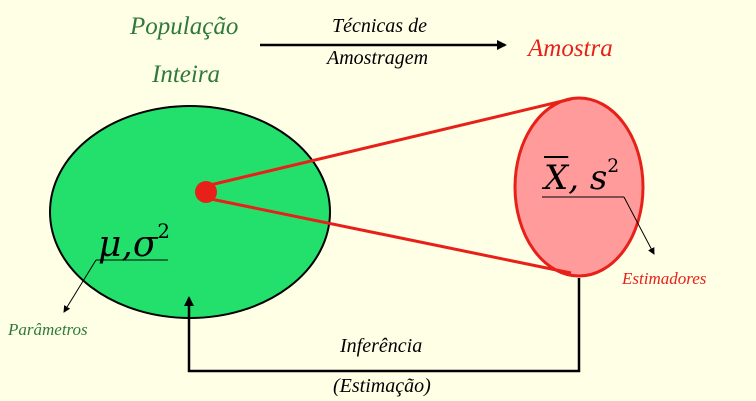 This screenshot has height=401, width=756. Describe the element at coordinates (639, 225) in the screenshot. I see `stats-pointer` at that location.